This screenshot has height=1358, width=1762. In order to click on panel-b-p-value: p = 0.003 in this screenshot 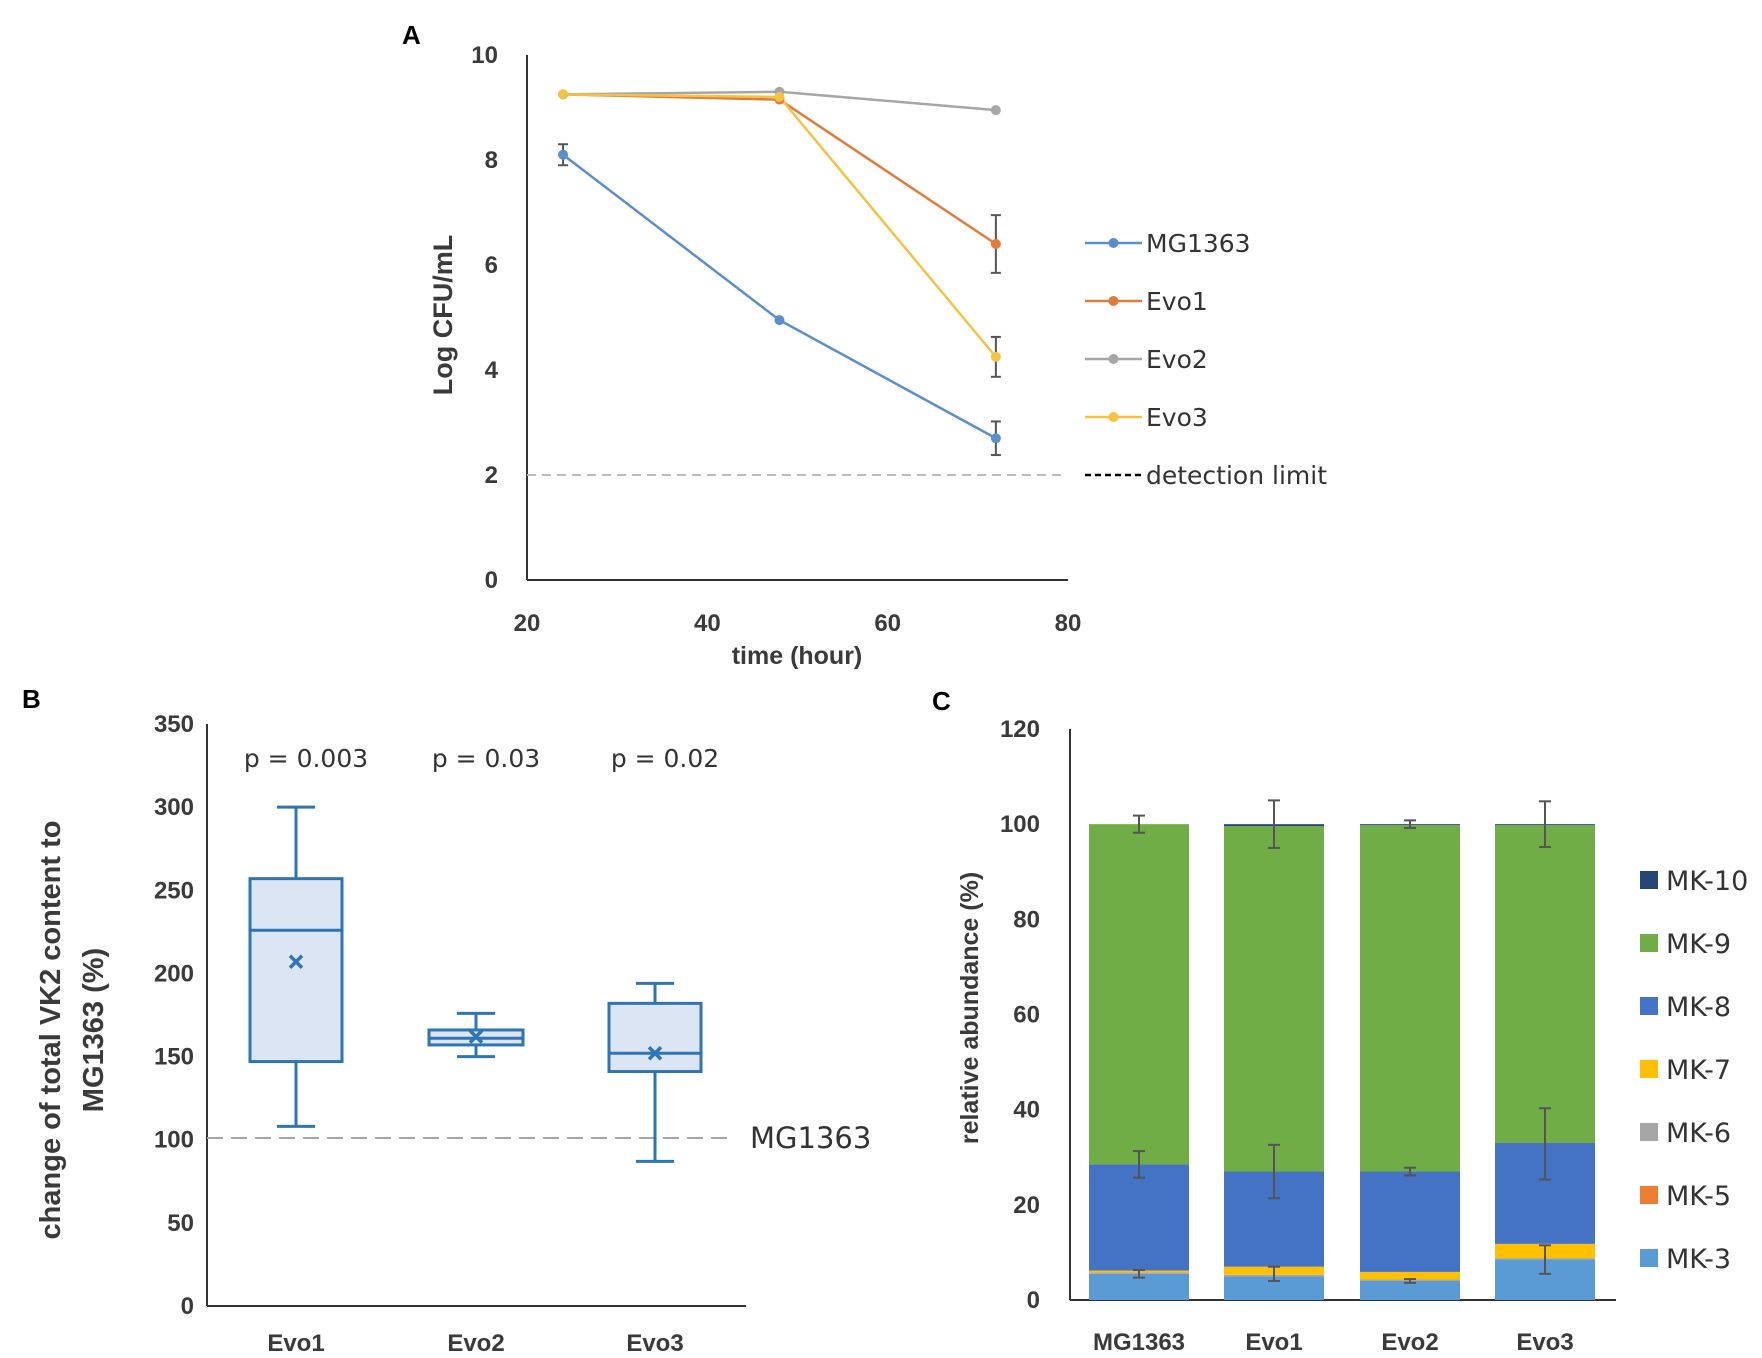, I will do `click(306, 758)`.